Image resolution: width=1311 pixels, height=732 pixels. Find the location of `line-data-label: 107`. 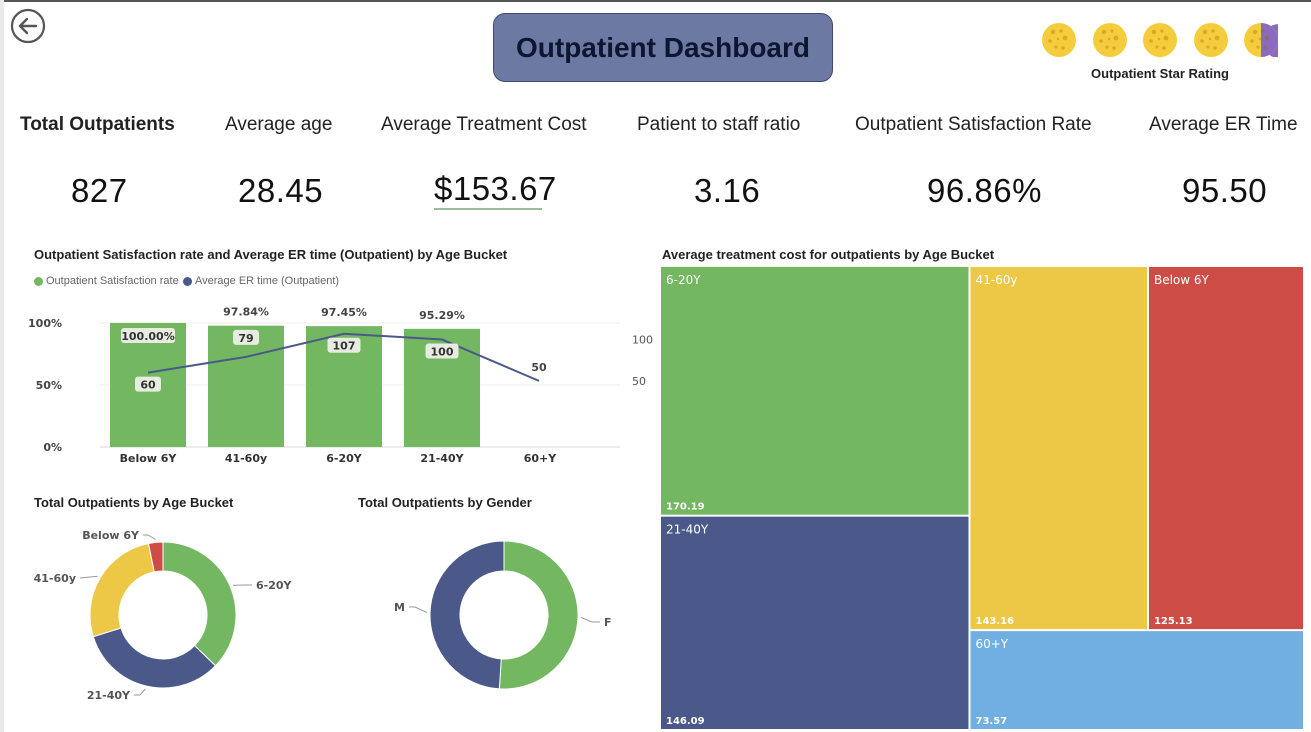

line-data-label: 107 is located at coordinates (344, 346).